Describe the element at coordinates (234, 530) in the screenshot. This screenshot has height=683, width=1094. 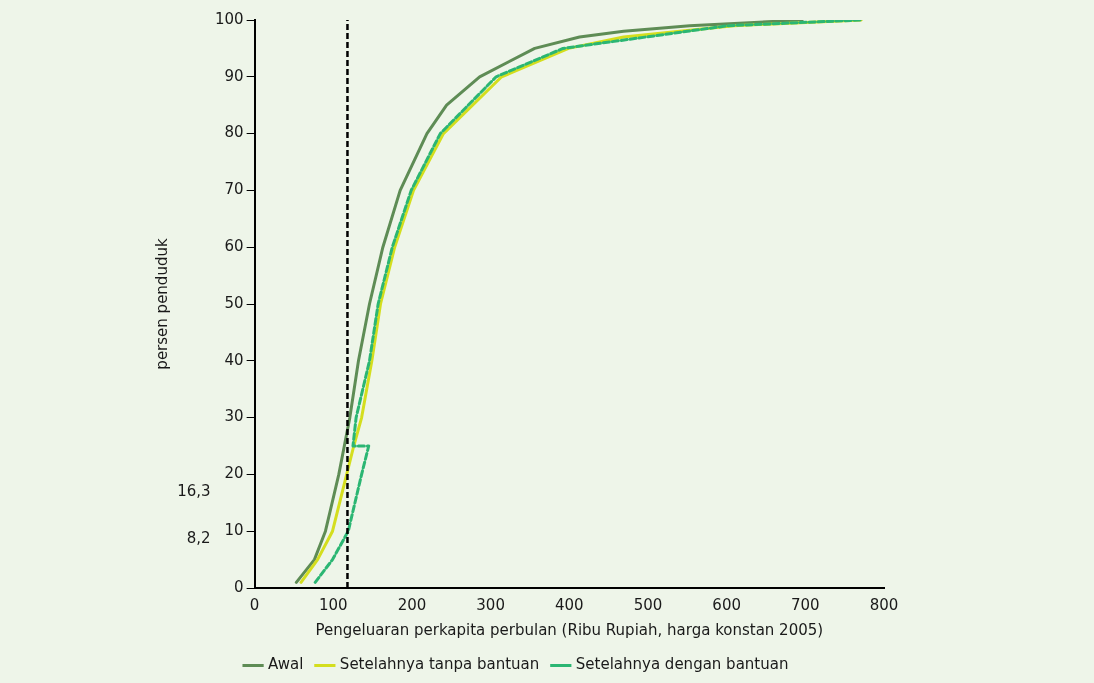
I see `y-tick-label: 10` at that location.